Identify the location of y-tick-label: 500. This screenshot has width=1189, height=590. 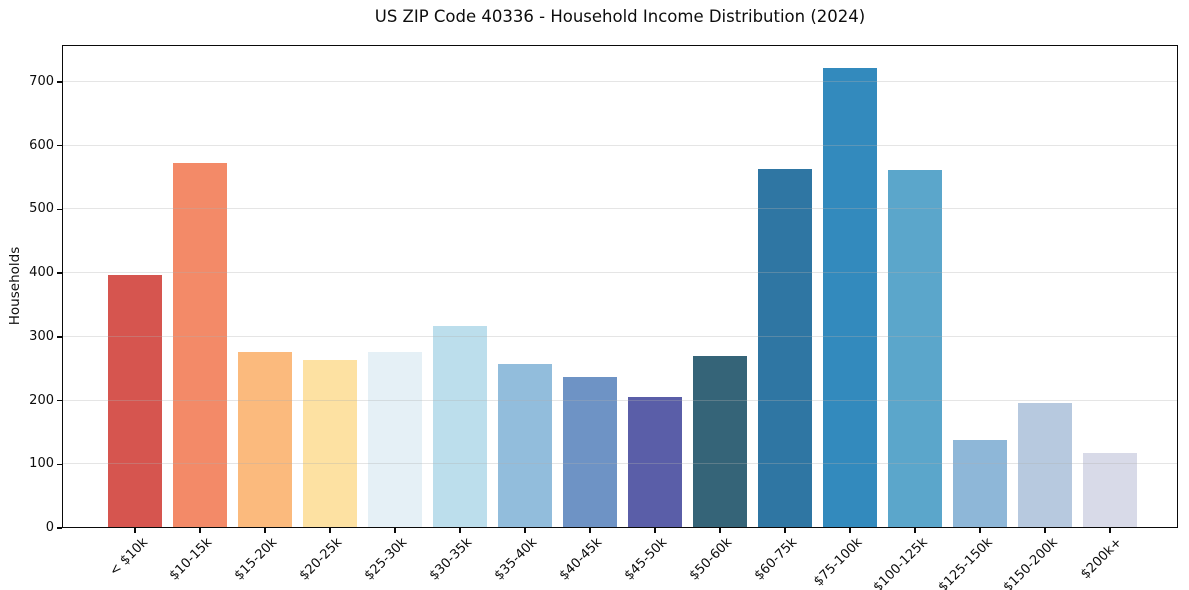
(41, 209).